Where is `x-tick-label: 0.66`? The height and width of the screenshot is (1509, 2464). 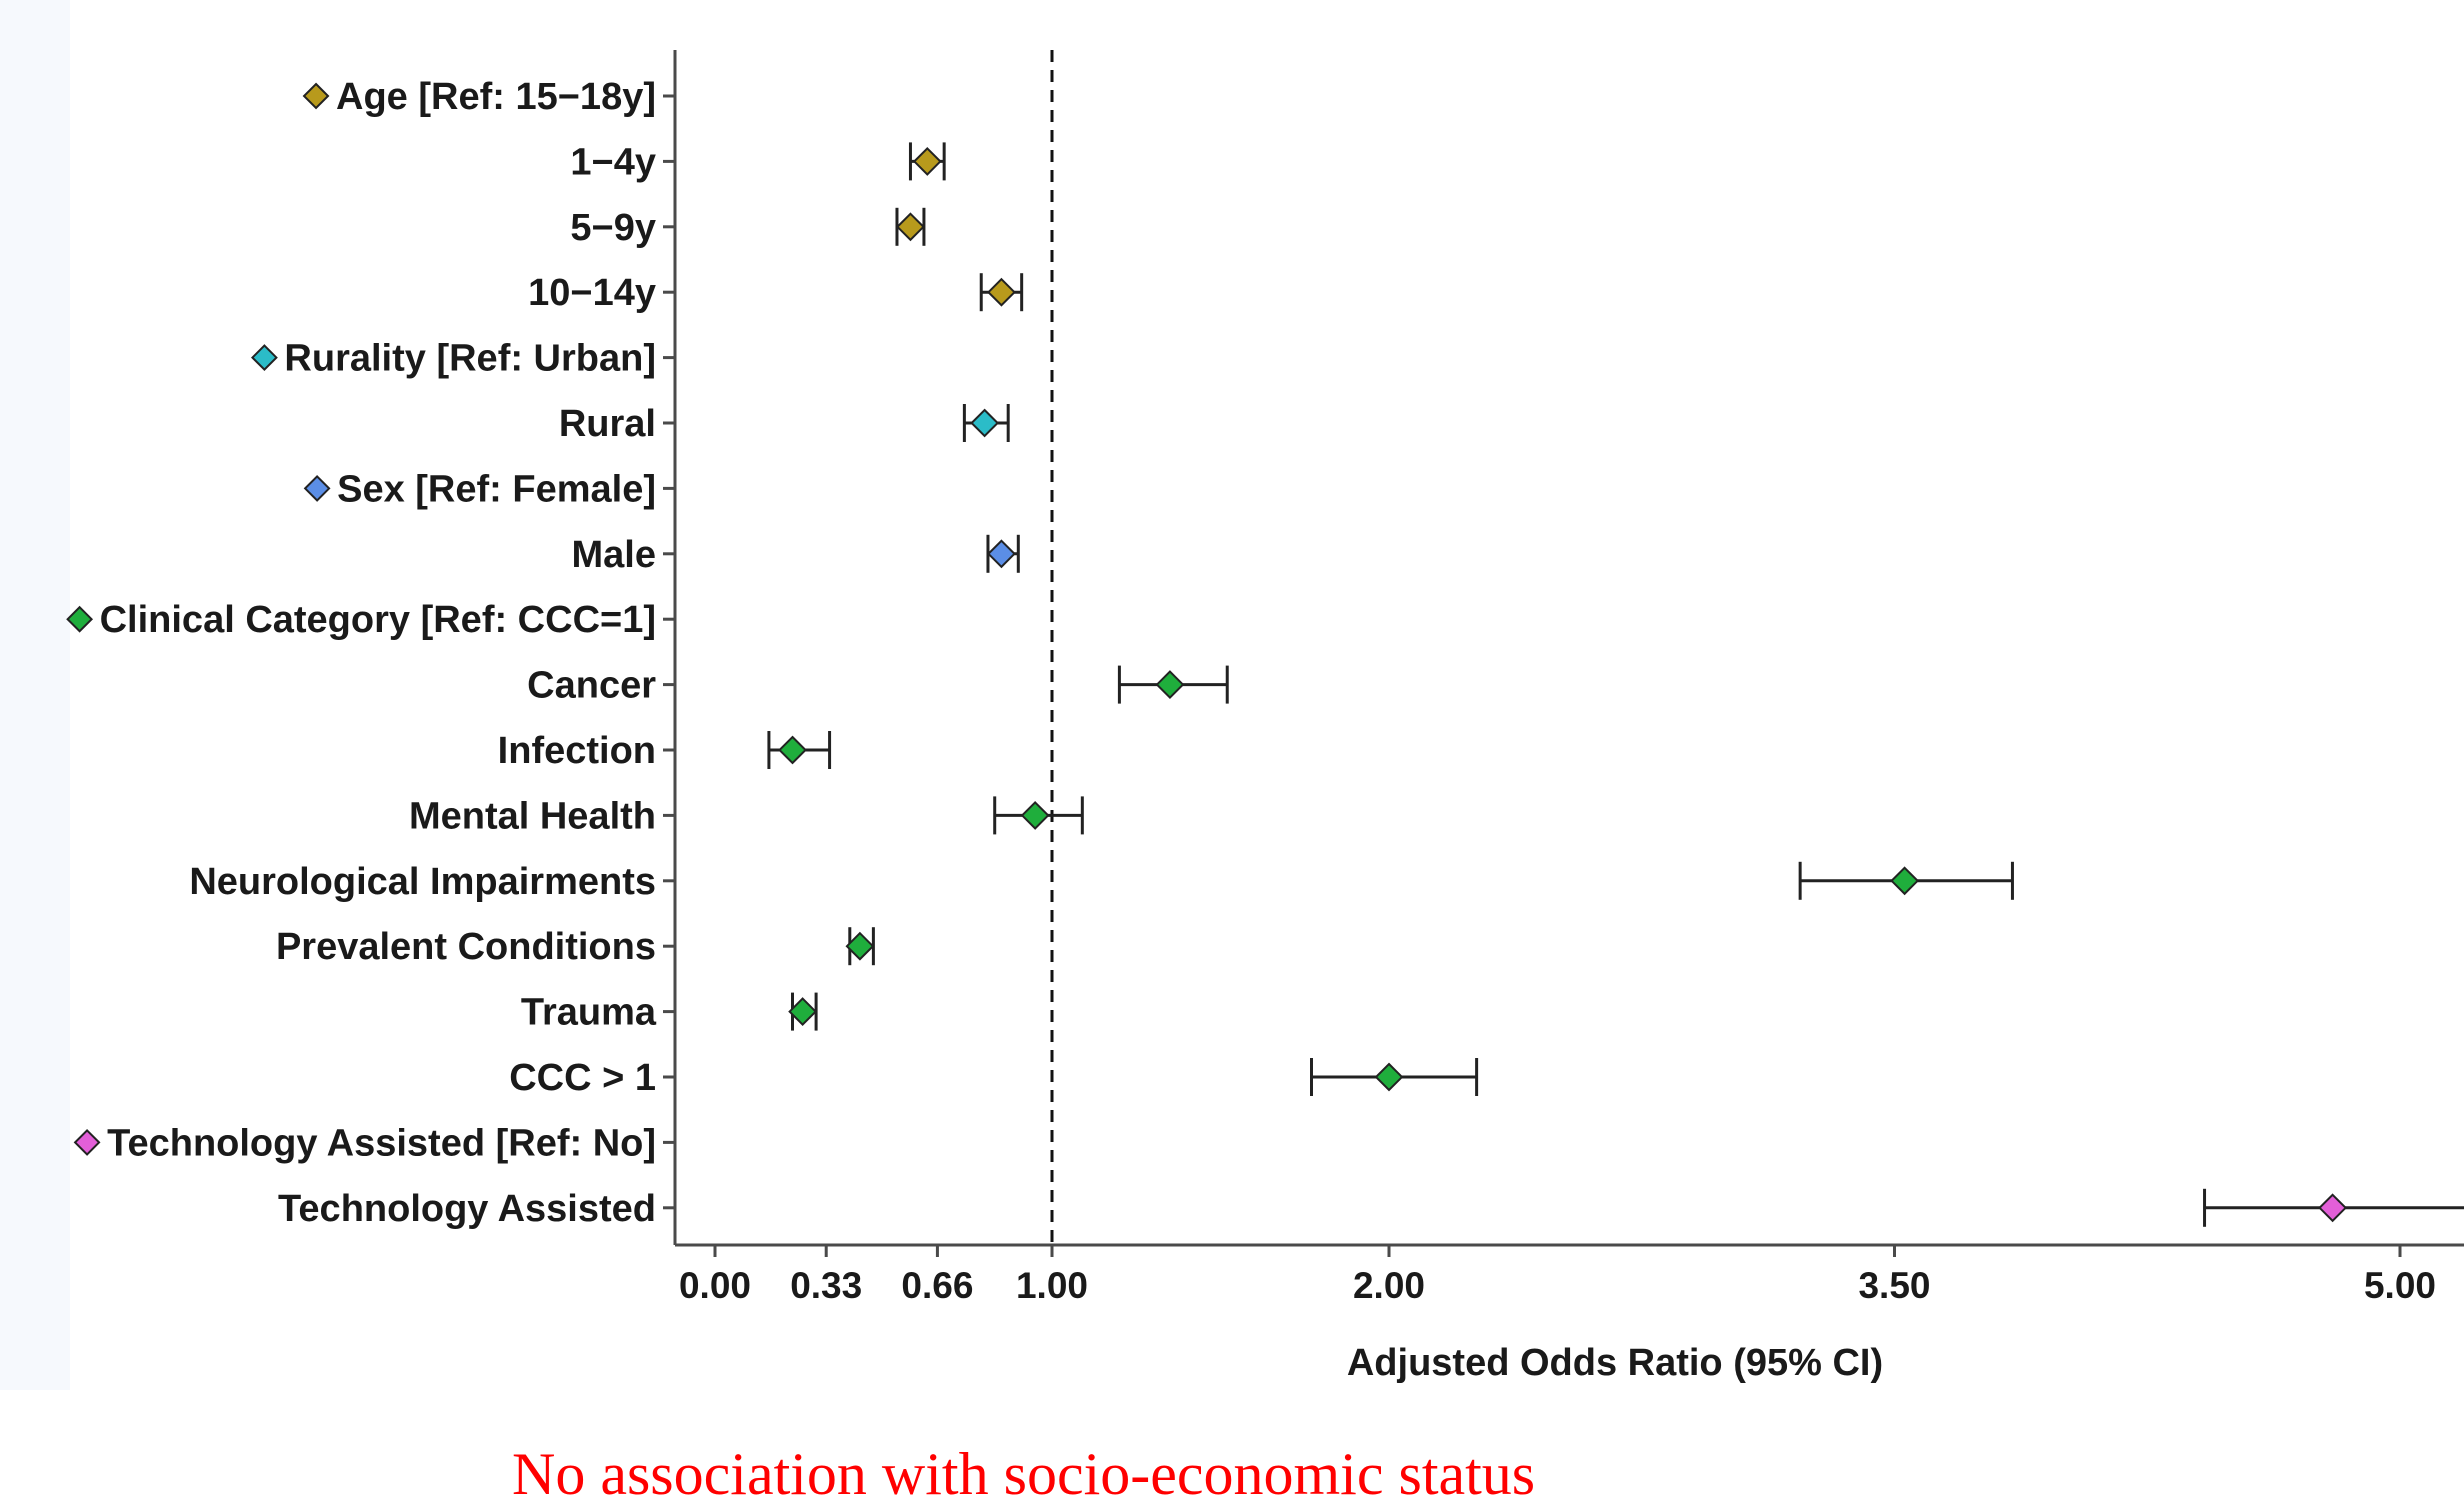
x-tick-label: 0.66 is located at coordinates (937, 1285).